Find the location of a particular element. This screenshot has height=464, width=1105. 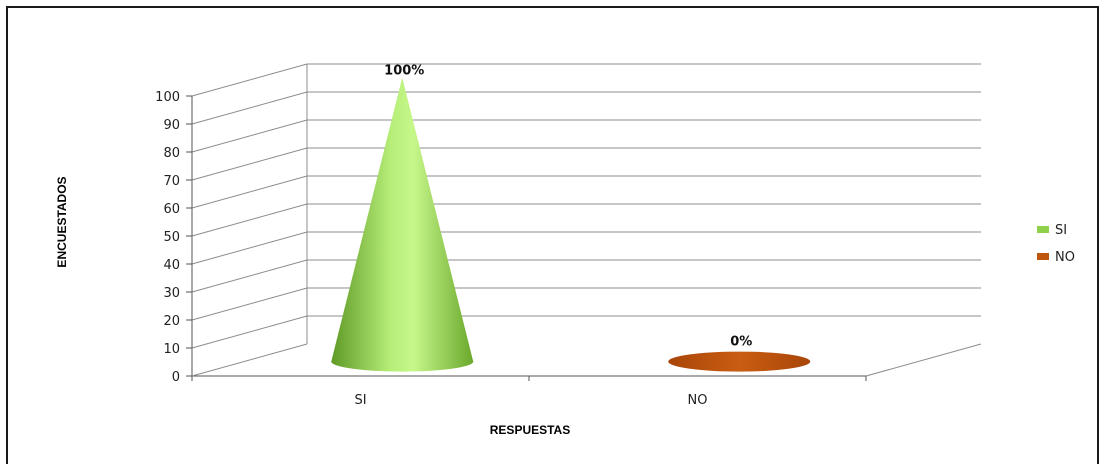

data-label-no: 0% is located at coordinates (741, 342).